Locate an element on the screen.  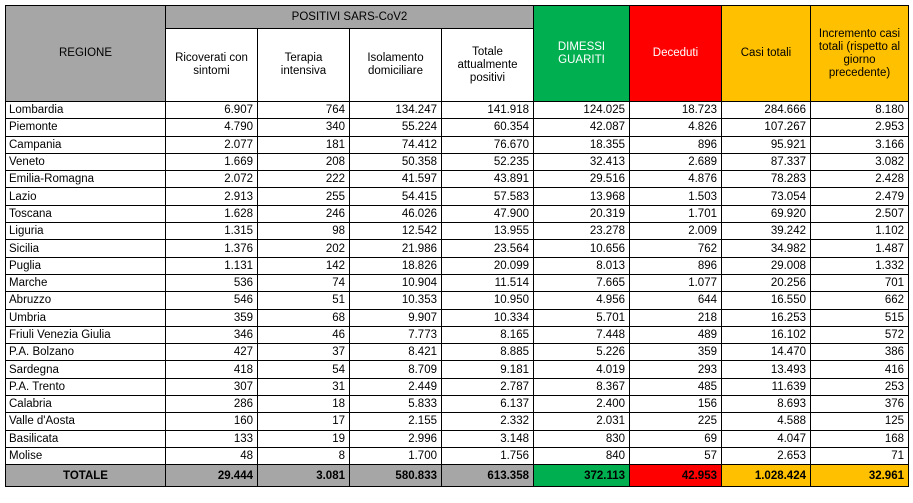
cell-incremento: 572 is located at coordinates (859, 335).